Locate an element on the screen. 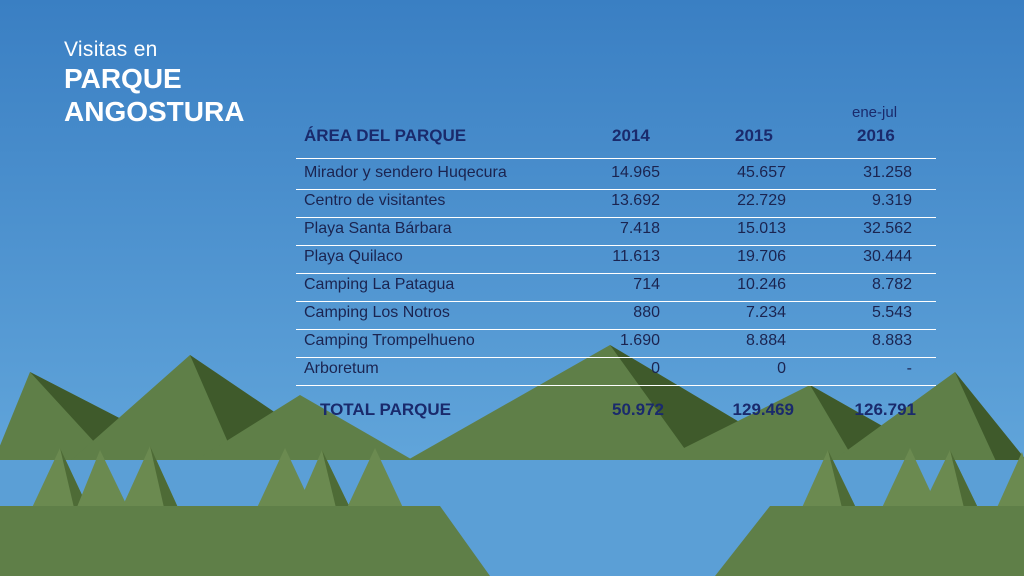 This screenshot has width=1024, height=576. cell-2014: 14.965 is located at coordinates (635, 172).